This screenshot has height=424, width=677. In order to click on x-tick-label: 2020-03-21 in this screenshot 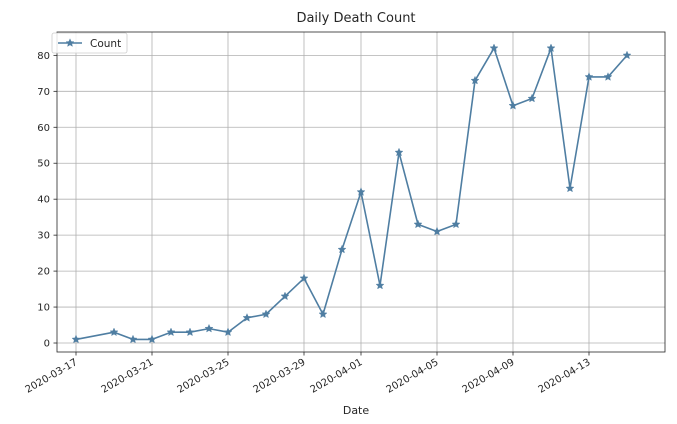, I will do `click(128, 376)`.